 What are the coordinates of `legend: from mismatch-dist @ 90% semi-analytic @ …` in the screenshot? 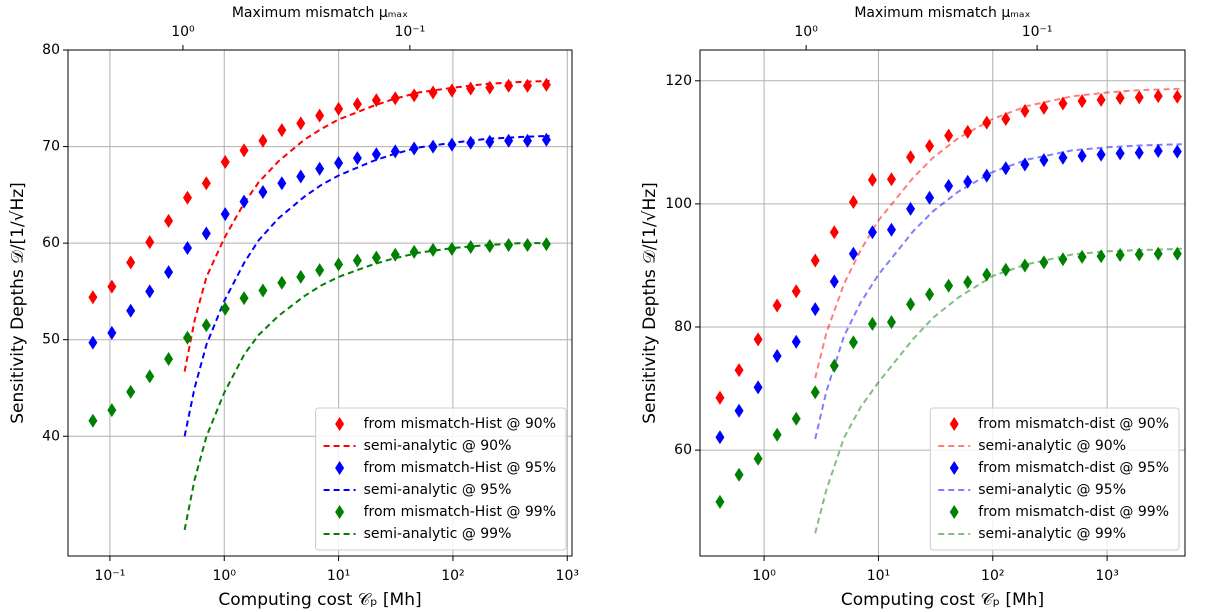 It's located at (1054, 479).